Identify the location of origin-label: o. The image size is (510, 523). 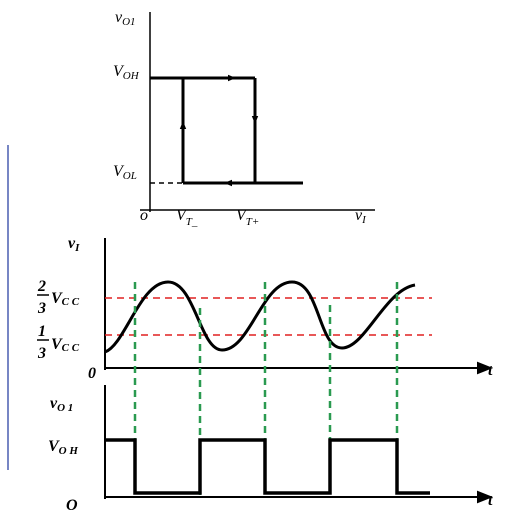
(144, 215).